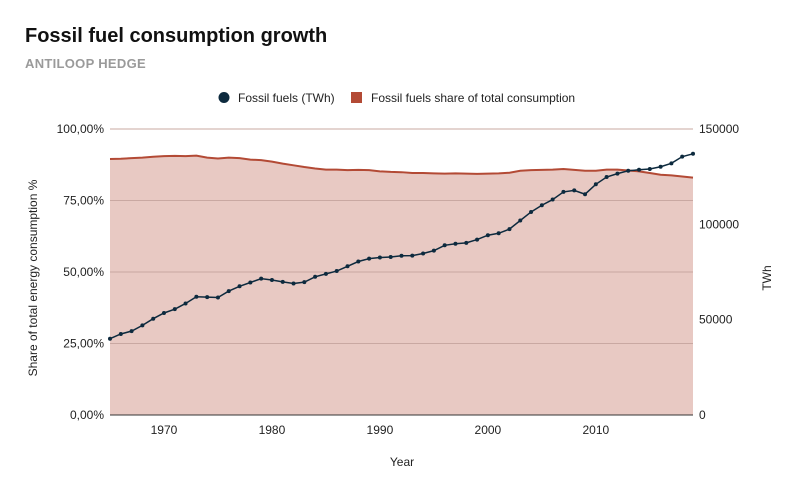  What do you see at coordinates (719, 224) in the screenshot?
I see `y-right-tick-label: 100000` at bounding box center [719, 224].